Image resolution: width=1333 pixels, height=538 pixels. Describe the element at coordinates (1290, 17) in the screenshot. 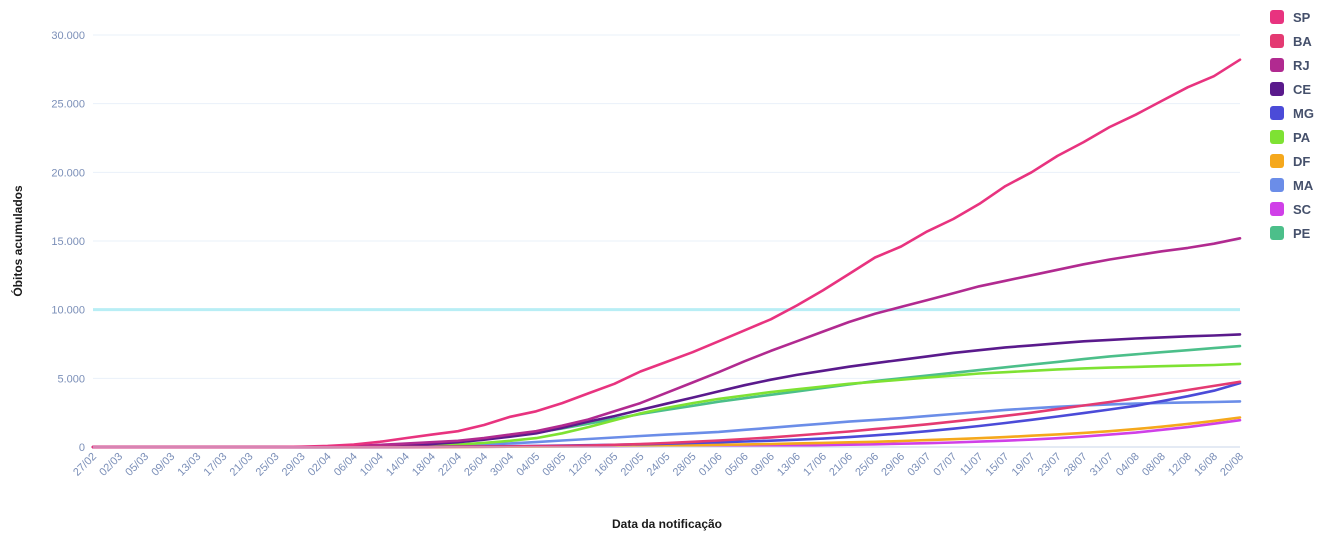

I see `legend-item-sp: SP` at that location.